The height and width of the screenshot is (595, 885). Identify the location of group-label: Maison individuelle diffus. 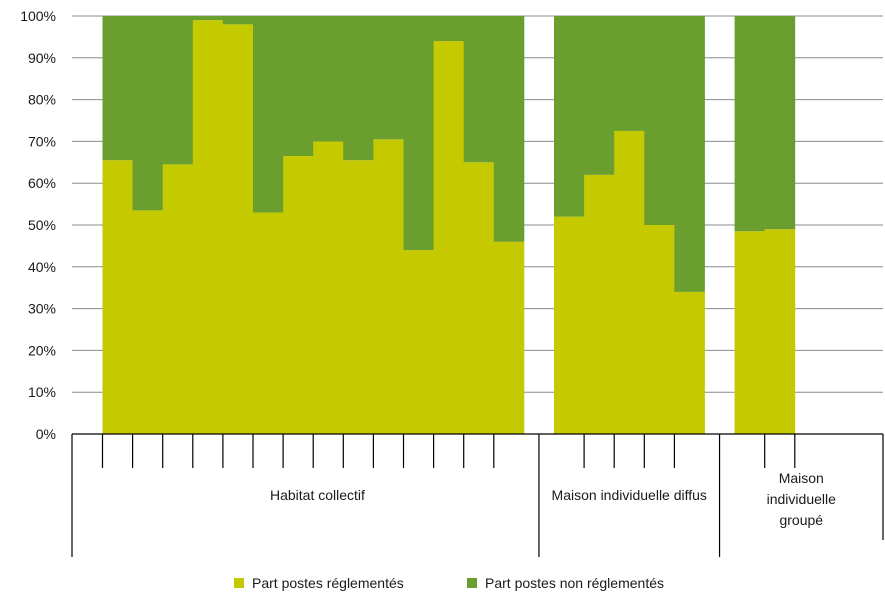
(629, 495).